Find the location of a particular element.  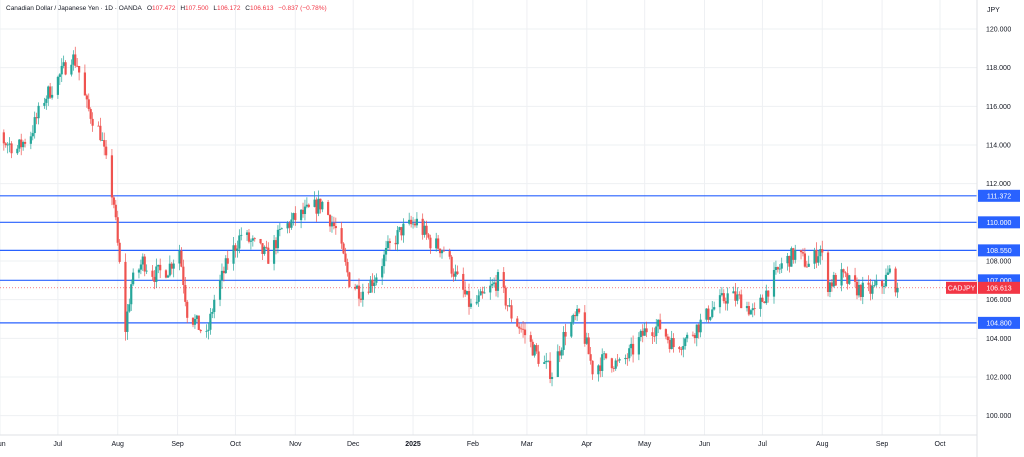

y-tick-label: 100.000 is located at coordinates (998, 416).